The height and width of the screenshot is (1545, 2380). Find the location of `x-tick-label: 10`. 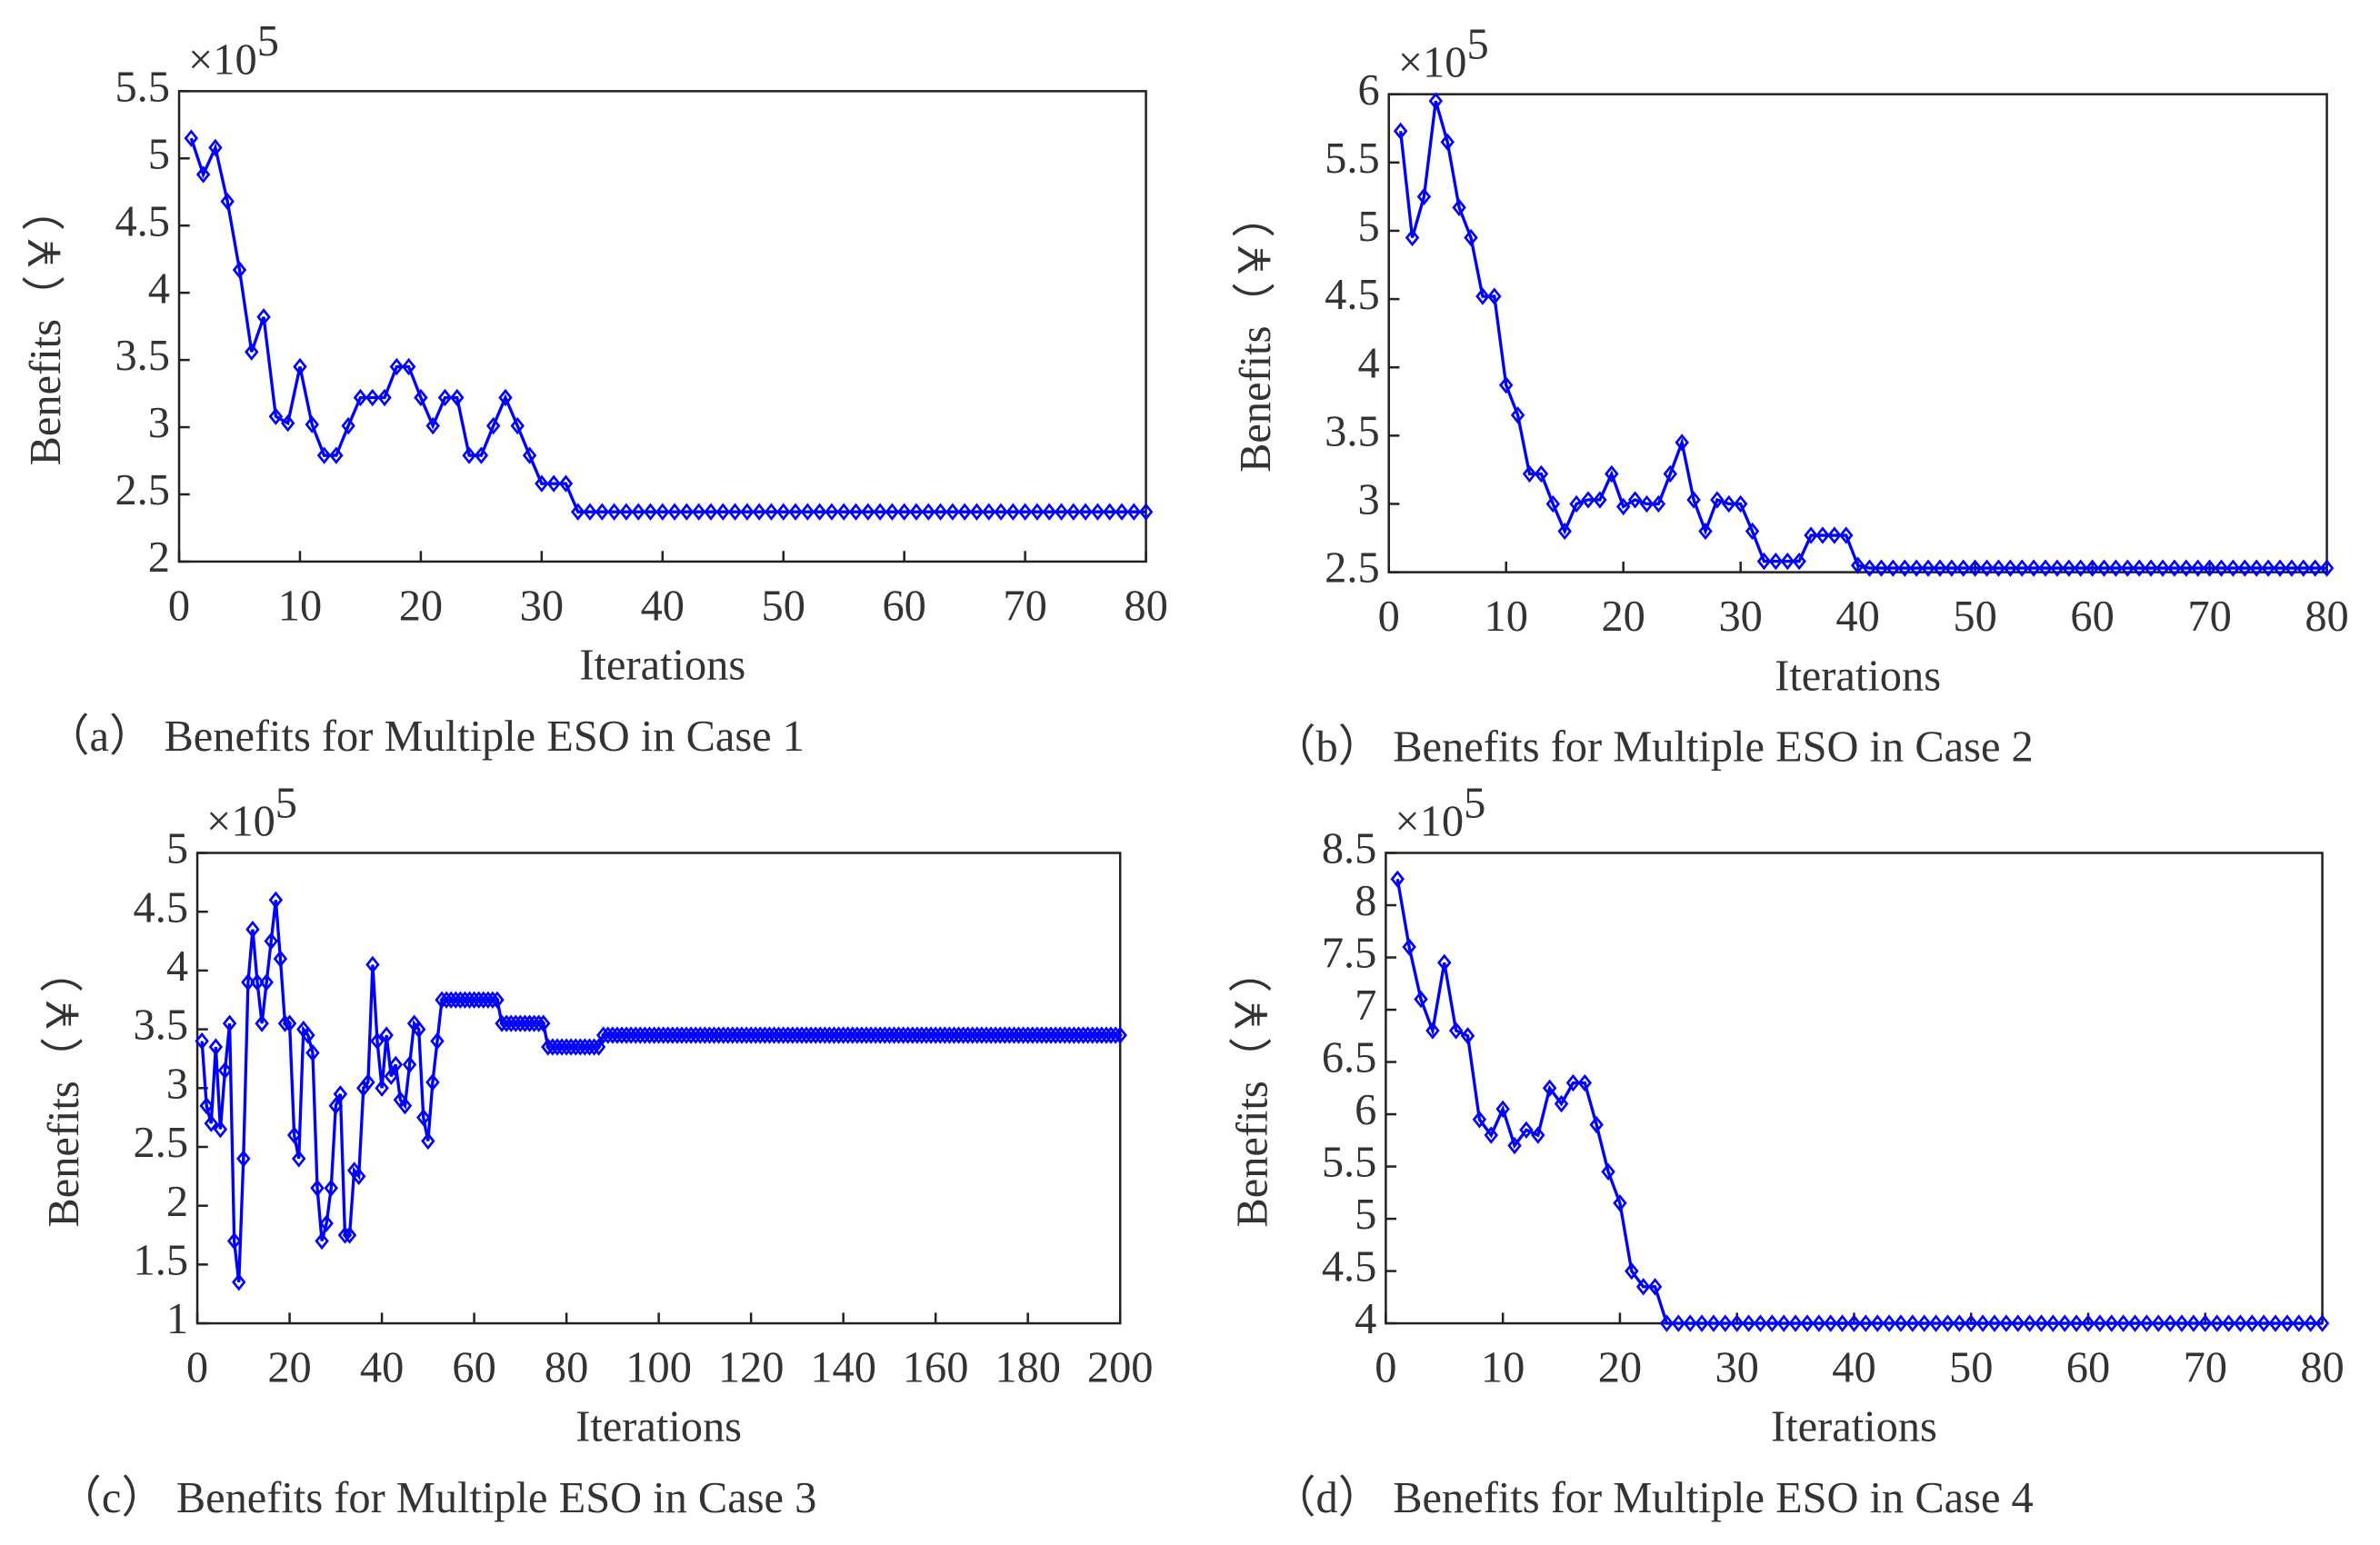

x-tick-label: 10 is located at coordinates (1503, 1368).